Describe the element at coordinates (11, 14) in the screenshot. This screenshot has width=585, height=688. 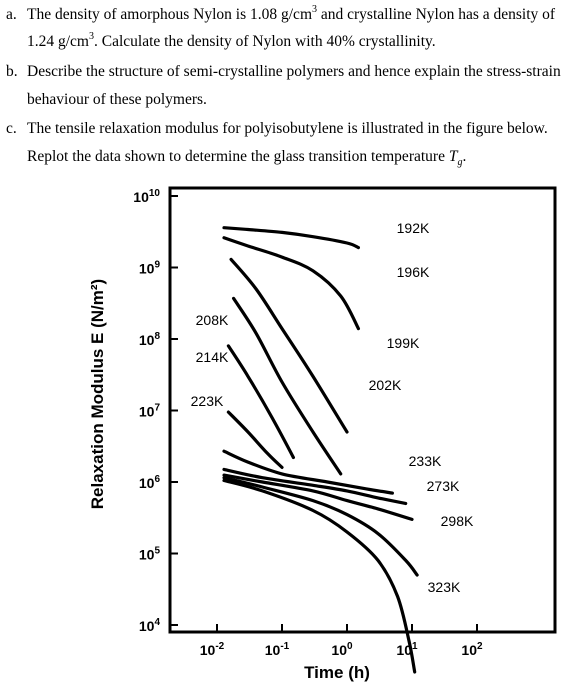
I see `question-a-marker: a.` at that location.